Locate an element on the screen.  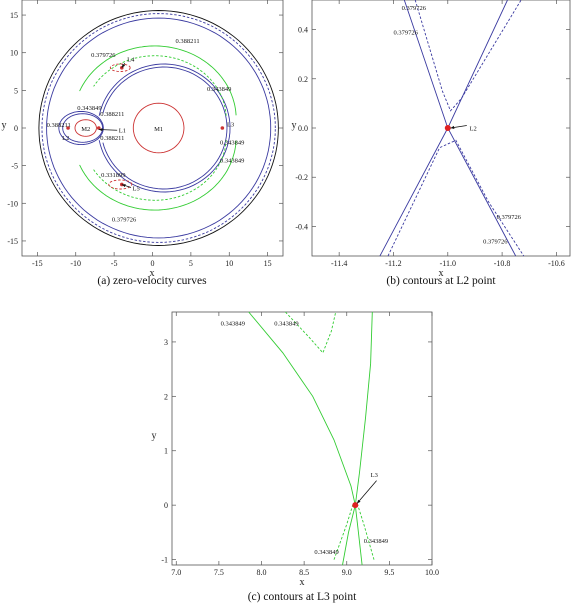
contour-low-right-dashed is located at coordinates (366, 532).